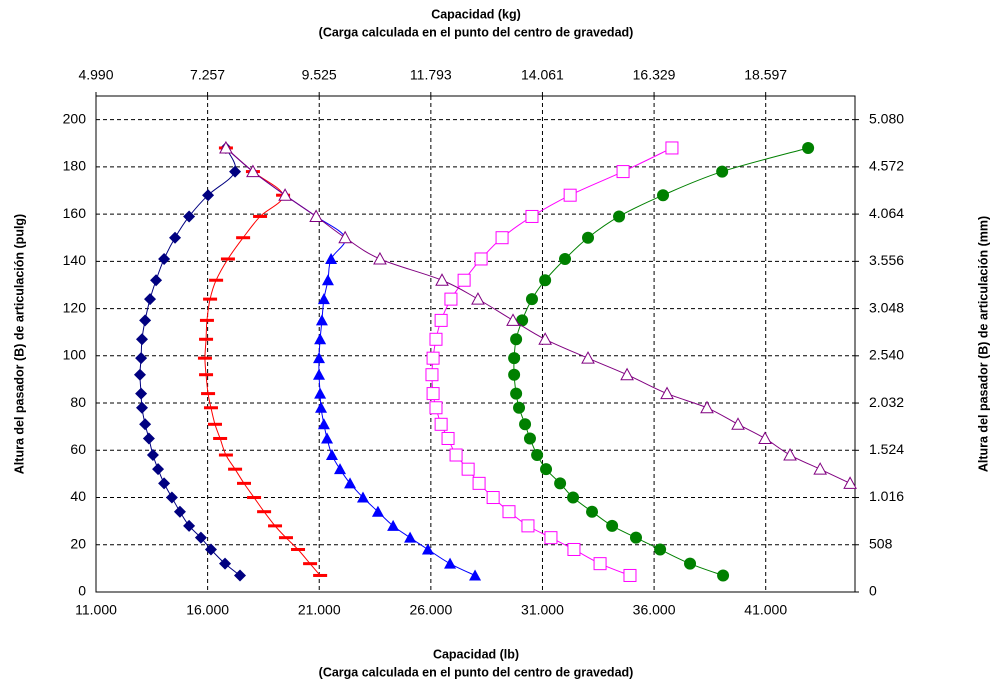  Describe the element at coordinates (886, 496) in the screenshot. I see `y2-tick-label: 1.016` at that location.